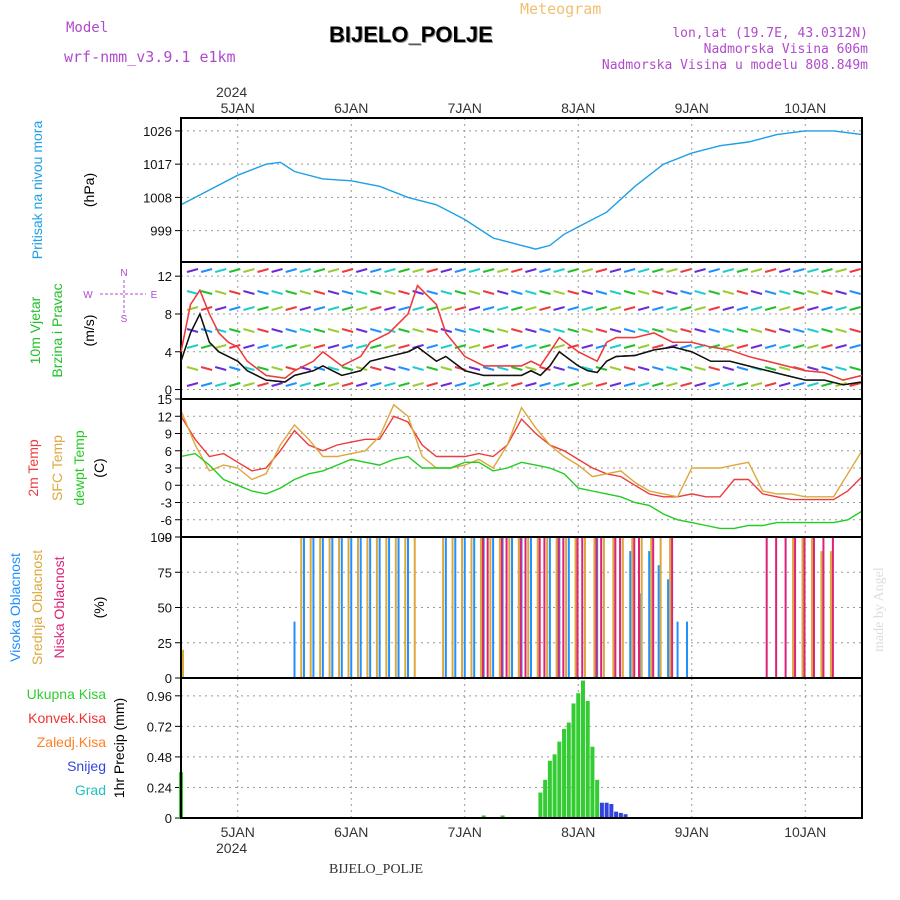 This screenshot has width=900, height=900. What do you see at coordinates (57, 468) in the screenshot?
I see `y-axis-title: SFC Temp` at bounding box center [57, 468].